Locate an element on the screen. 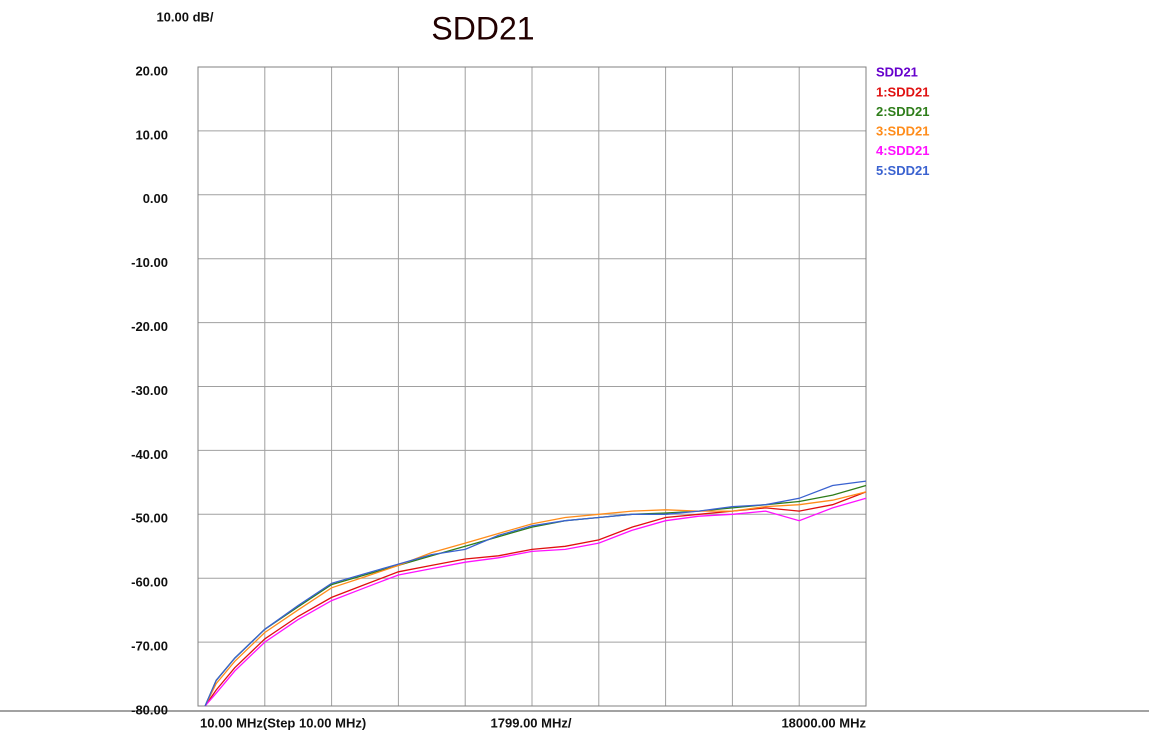 This screenshot has height=745, width=1149. y-tick-label: -40.00 is located at coordinates (149, 454).